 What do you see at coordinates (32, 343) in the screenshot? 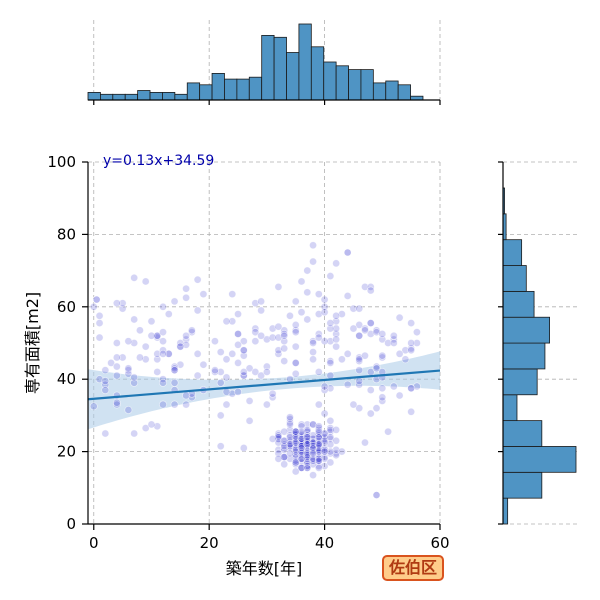
I see `y-axis-label: 専有面積[m2]` at bounding box center [32, 343].